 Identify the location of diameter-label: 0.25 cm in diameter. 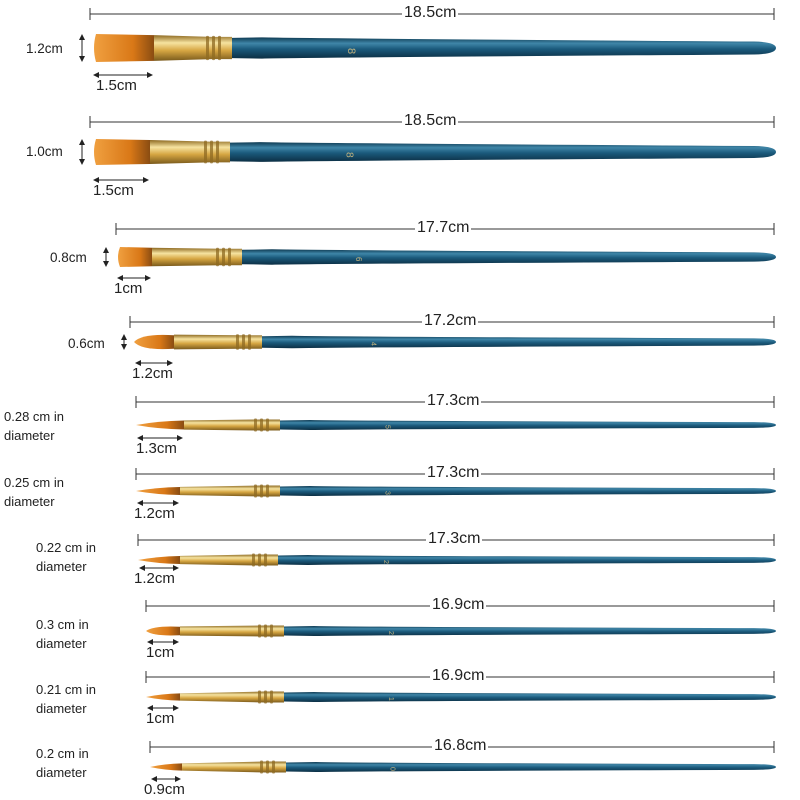
(34, 492).